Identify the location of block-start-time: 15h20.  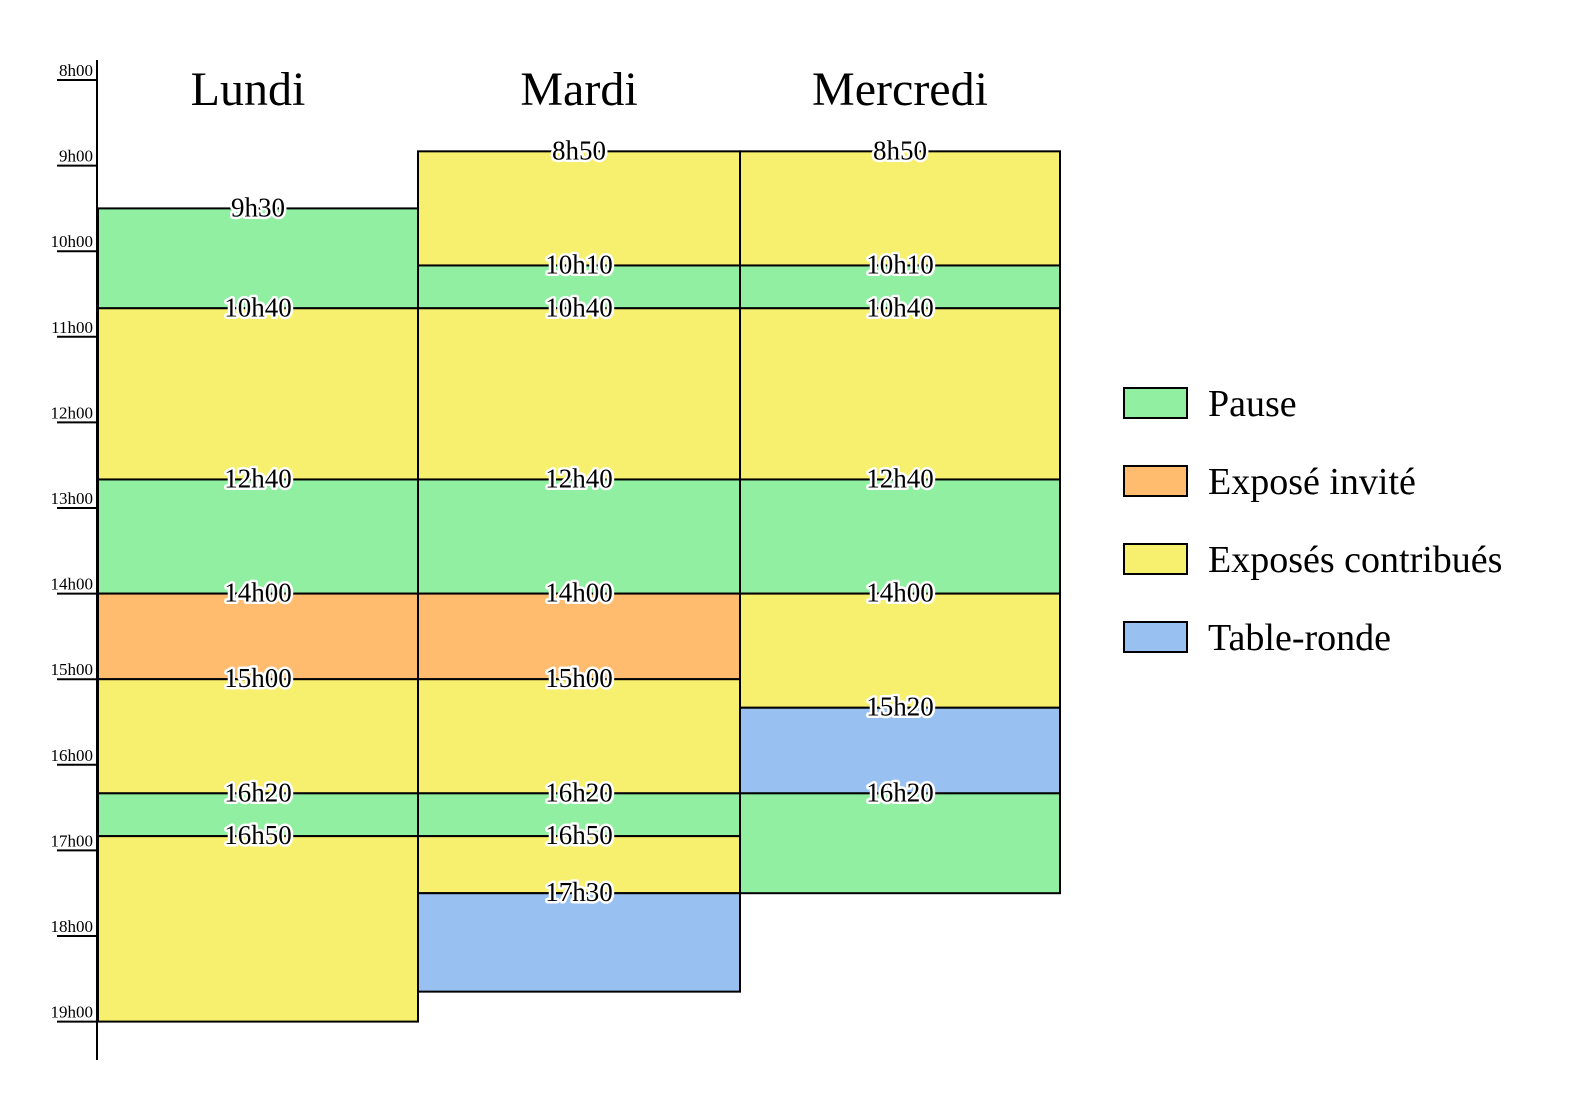
(900, 707).